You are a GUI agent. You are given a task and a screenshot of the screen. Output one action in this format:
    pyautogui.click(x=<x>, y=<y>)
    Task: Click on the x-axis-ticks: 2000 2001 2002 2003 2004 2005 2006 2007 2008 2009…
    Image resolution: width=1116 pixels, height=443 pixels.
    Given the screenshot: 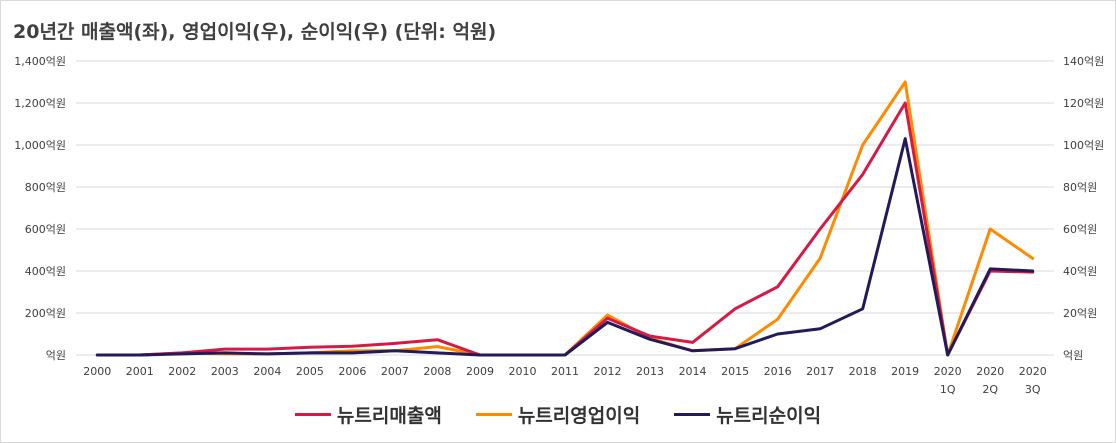 What is the action you would take?
    pyautogui.click(x=564, y=380)
    